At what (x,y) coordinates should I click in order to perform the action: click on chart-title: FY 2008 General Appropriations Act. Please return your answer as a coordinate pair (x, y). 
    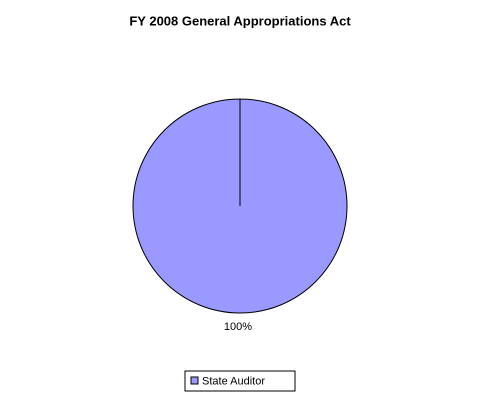
    Looking at the image, I should click on (240, 20).